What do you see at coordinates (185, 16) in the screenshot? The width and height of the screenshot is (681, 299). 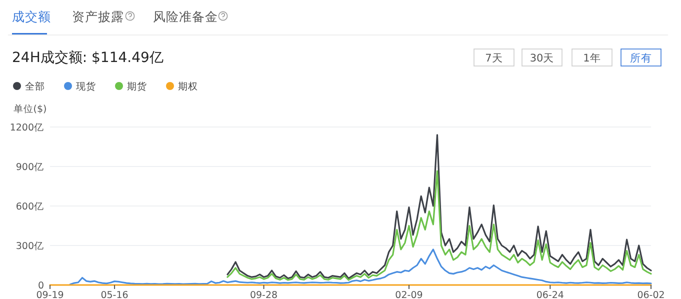 I see `text: 风险准备金` at bounding box center [185, 16].